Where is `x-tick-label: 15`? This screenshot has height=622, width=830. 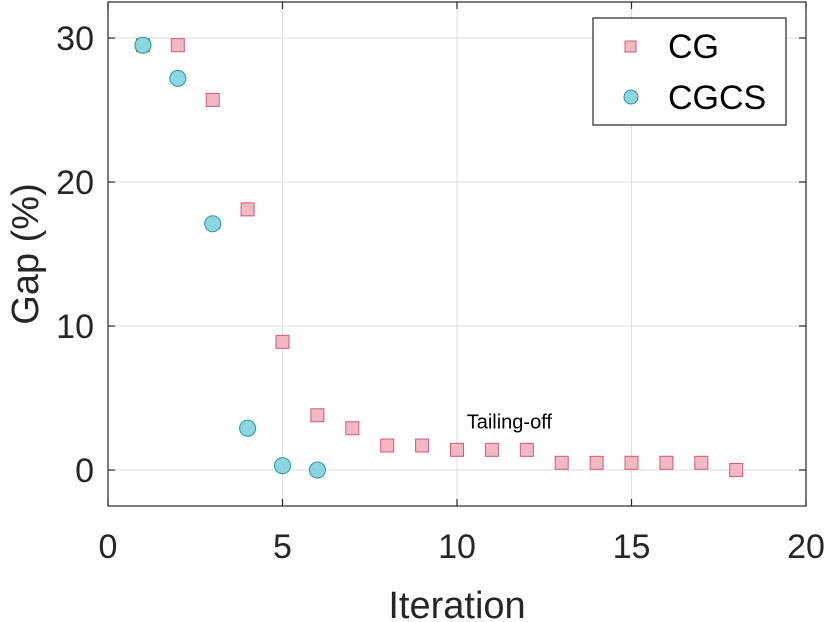
x-tick-label: 15 is located at coordinates (632, 547).